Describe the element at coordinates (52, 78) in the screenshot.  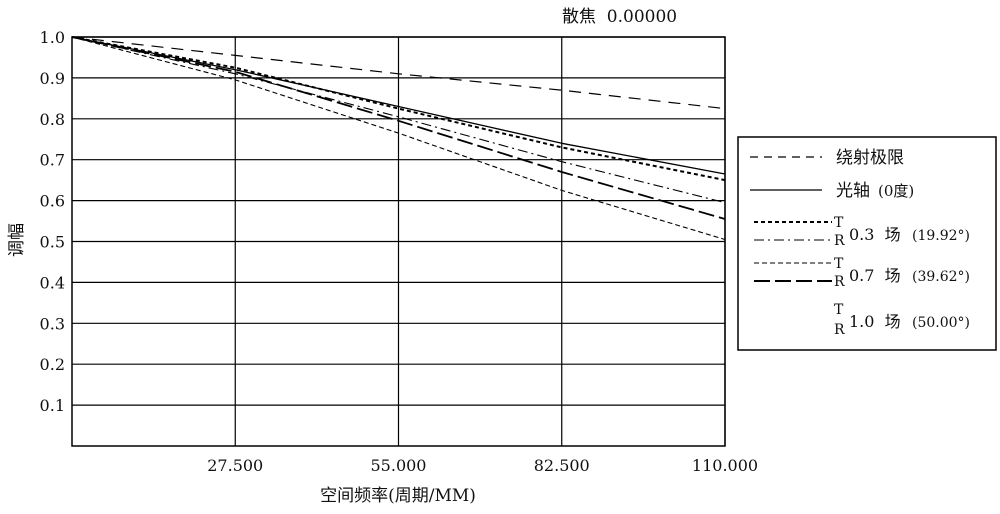
I see `y-tick-label: 0.9` at that location.